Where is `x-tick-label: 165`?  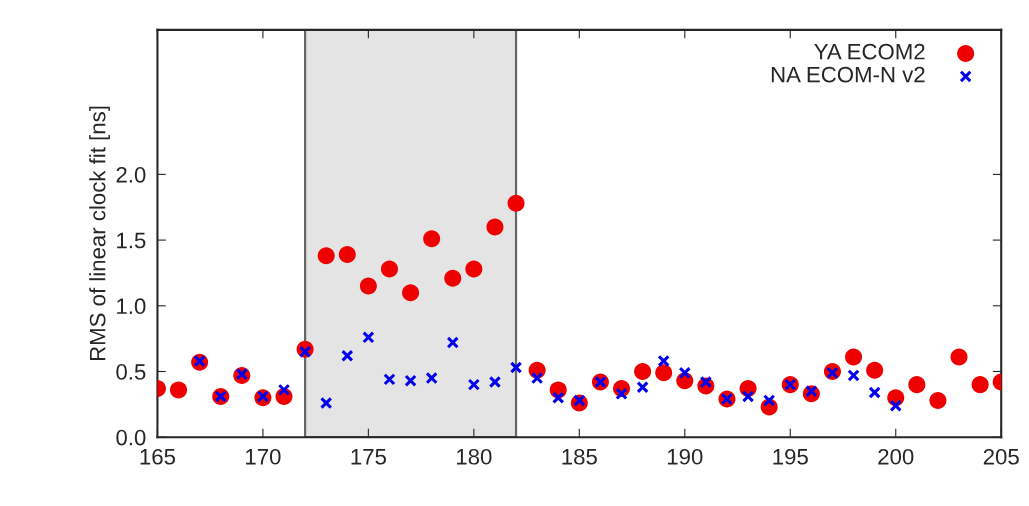 x-tick-label: 165 is located at coordinates (158, 456).